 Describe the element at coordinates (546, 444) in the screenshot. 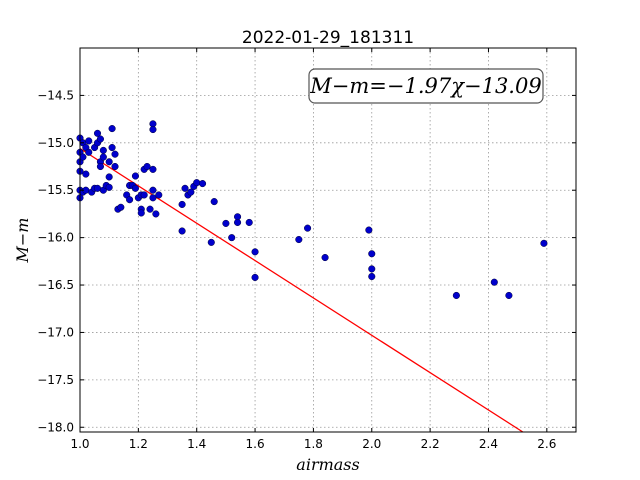

I see `x-tick-label: 2.6` at that location.